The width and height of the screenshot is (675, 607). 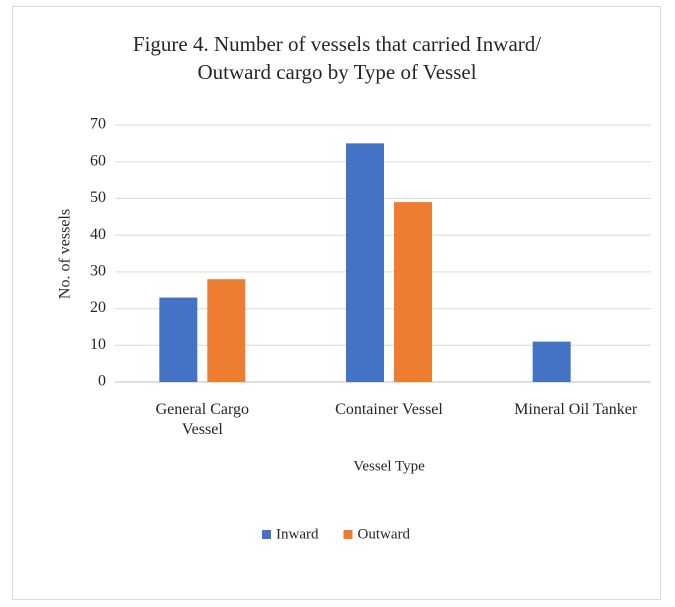 I want to click on y-tick-label: 30, so click(x=98, y=271).